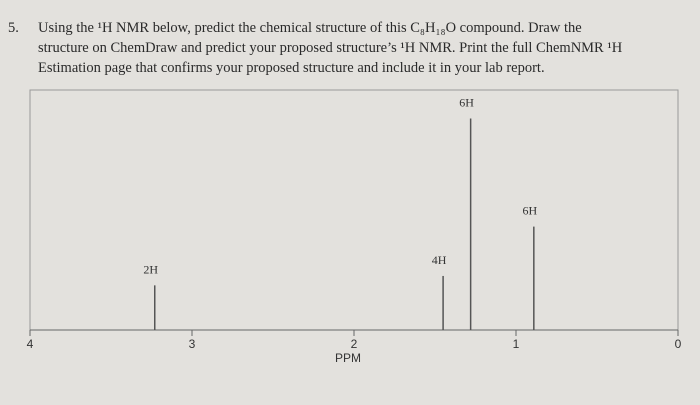  I want to click on x-tick-label: 2, so click(354, 344).